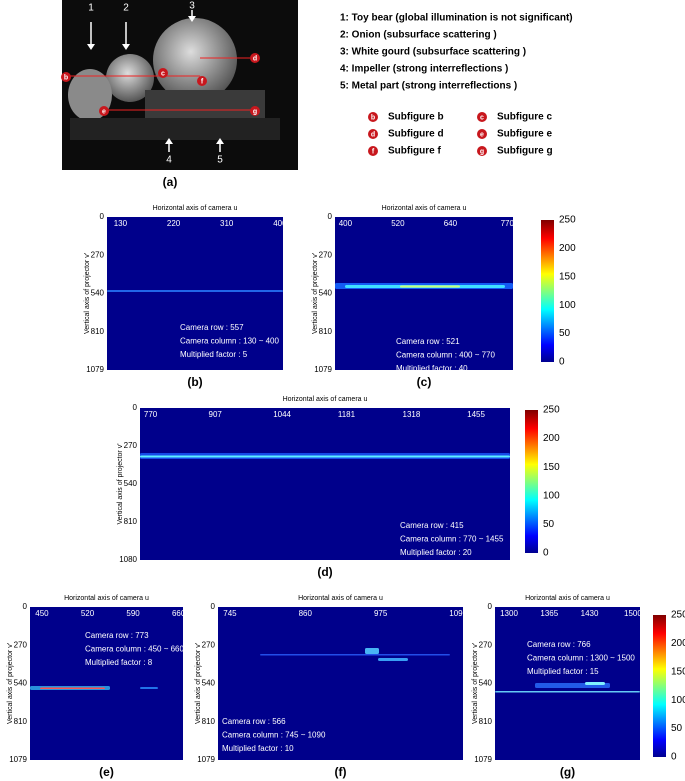 This screenshot has height=781, width=685. What do you see at coordinates (274, 735) in the screenshot?
I see `info-text: Camera column : 745 ~ 1090` at bounding box center [274, 735].